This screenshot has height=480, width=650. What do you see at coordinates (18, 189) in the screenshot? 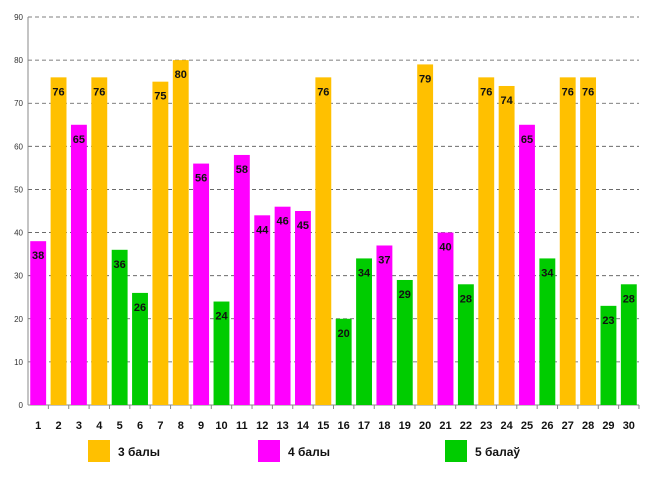
I see `y-tick-label: 50` at bounding box center [18, 189].